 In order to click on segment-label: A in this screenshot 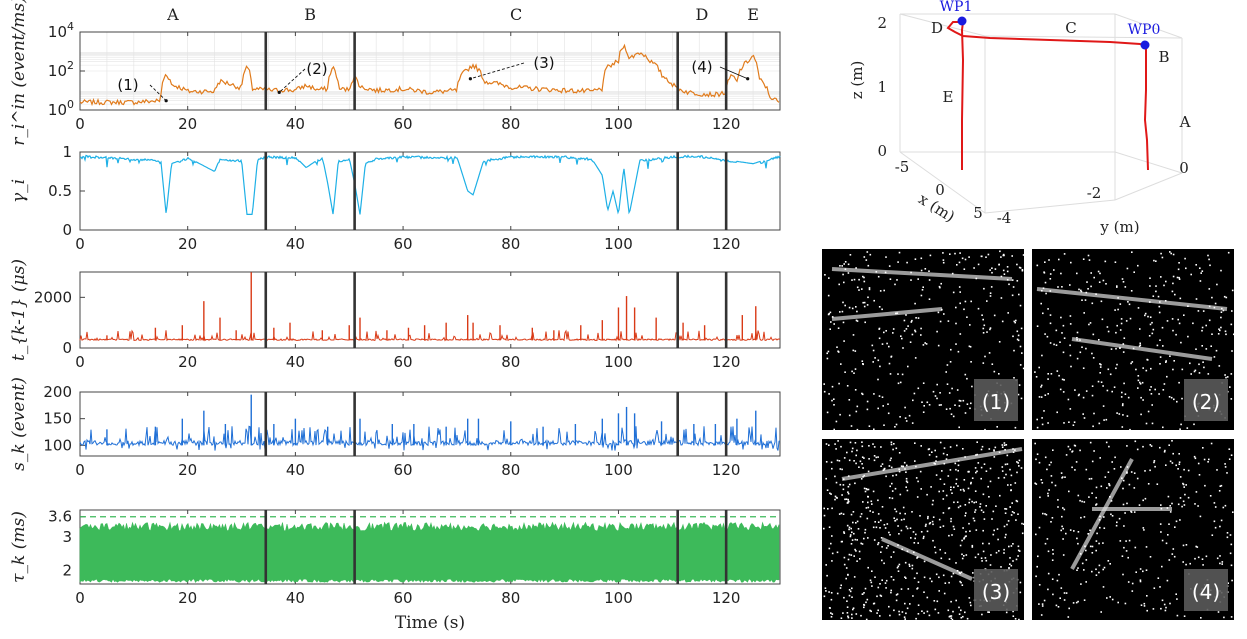, I will do `click(172, 14)`.